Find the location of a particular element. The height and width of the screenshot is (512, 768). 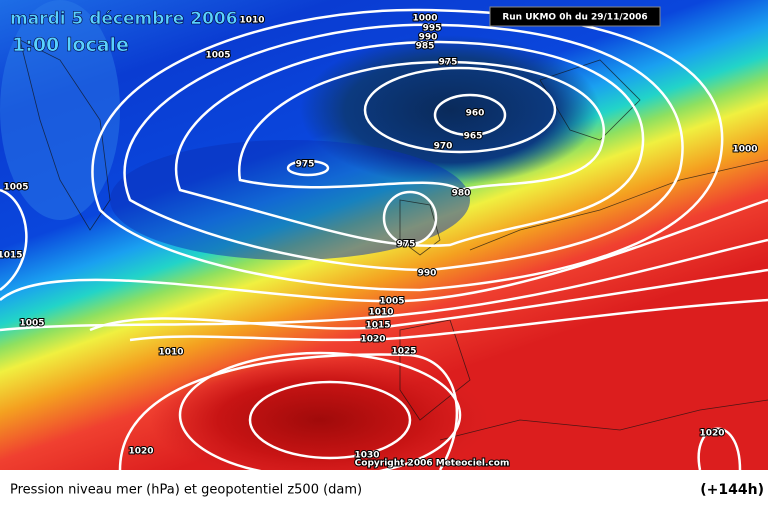

isobar-label: 1025 is located at coordinates (403, 352).